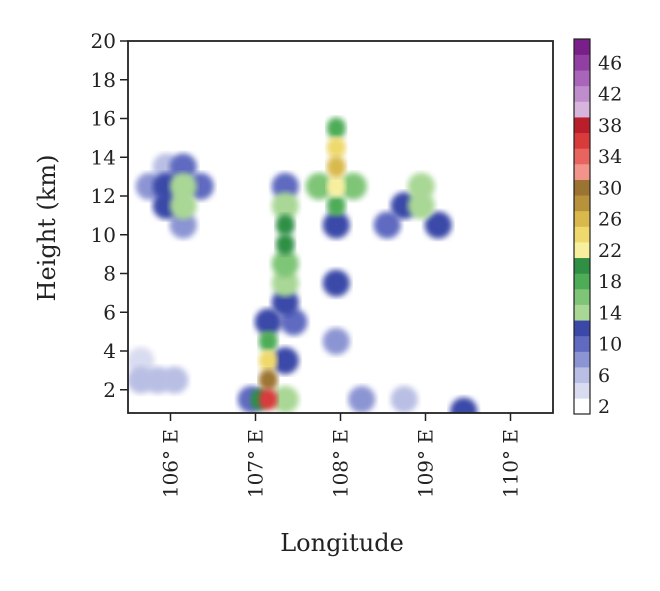 The image size is (660, 591). I want to click on y-axis-title: Height (km), so click(47, 228).